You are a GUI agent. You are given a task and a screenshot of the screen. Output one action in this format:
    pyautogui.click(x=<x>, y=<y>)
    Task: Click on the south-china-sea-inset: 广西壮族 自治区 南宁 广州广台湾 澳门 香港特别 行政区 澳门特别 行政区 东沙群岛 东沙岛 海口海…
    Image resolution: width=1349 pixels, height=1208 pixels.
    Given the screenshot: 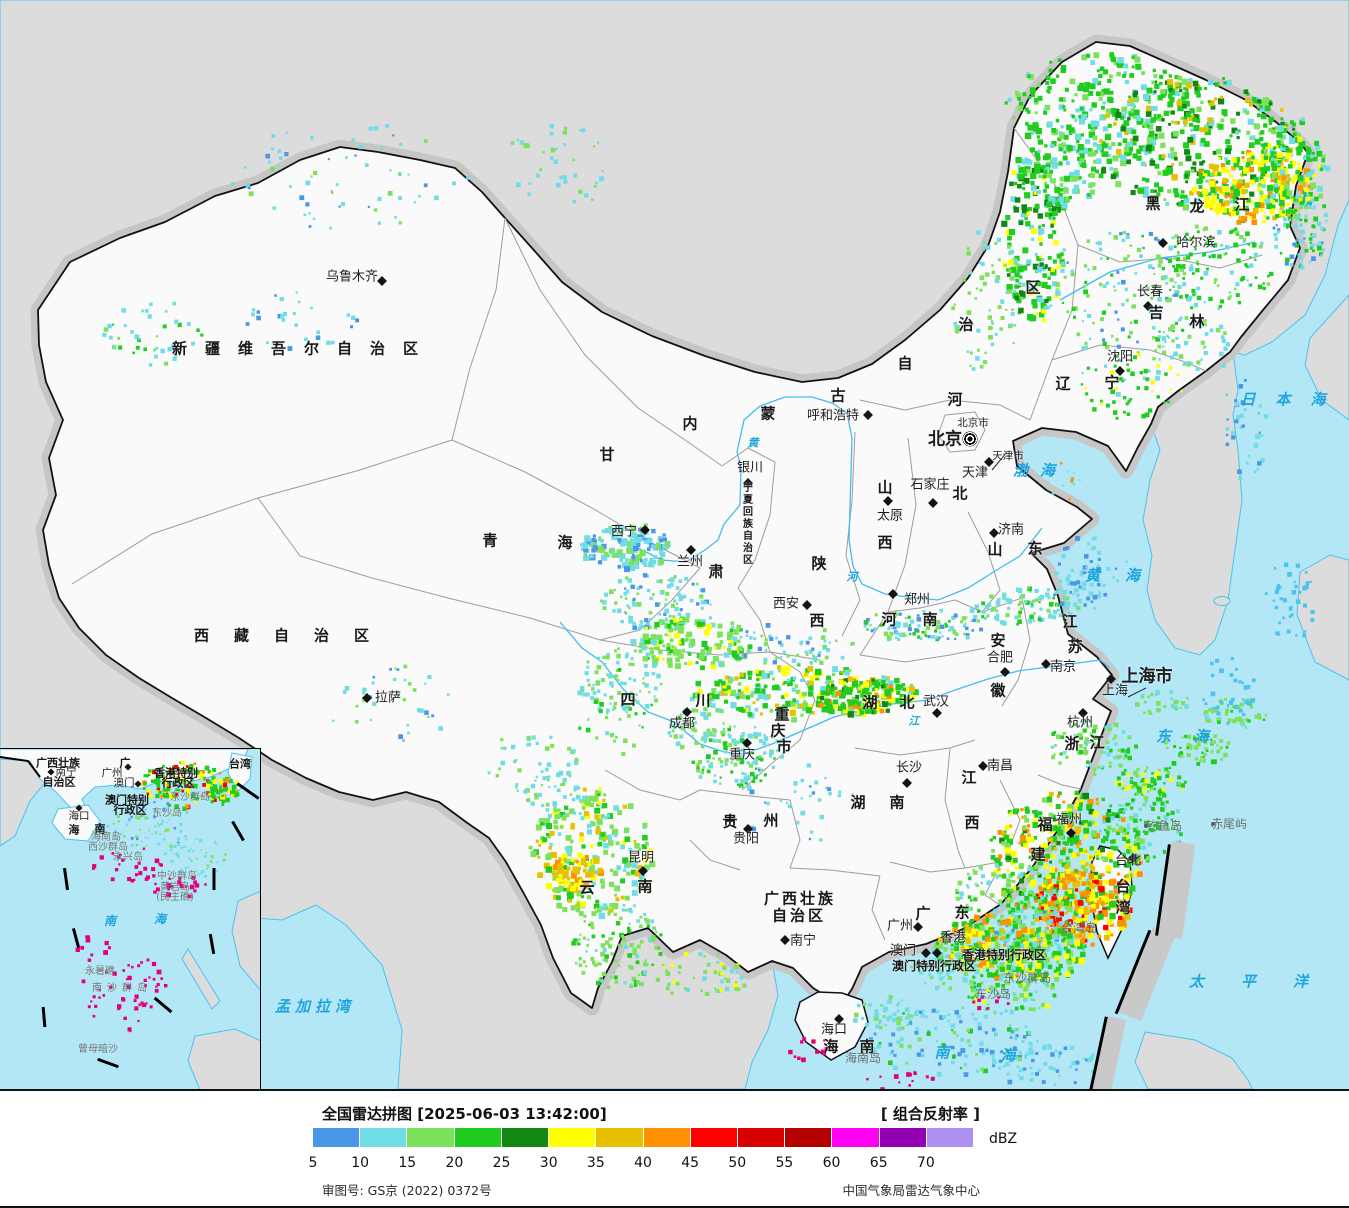 What is the action you would take?
    pyautogui.click(x=130, y=918)
    